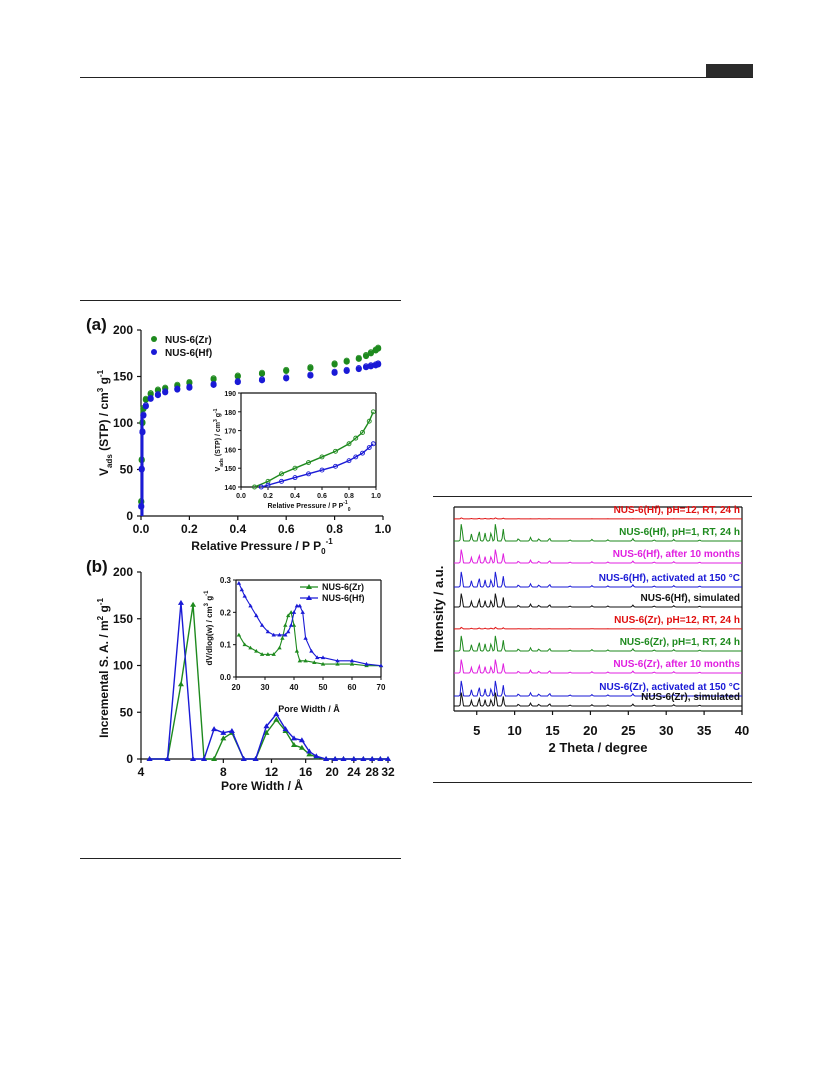 Image resolution: width=833 pixels, height=1091 pixels. Describe the element at coordinates (677, 554) in the screenshot. I see `pxrd-trace-label: NUS-6(Hf), after 10 months` at that location.